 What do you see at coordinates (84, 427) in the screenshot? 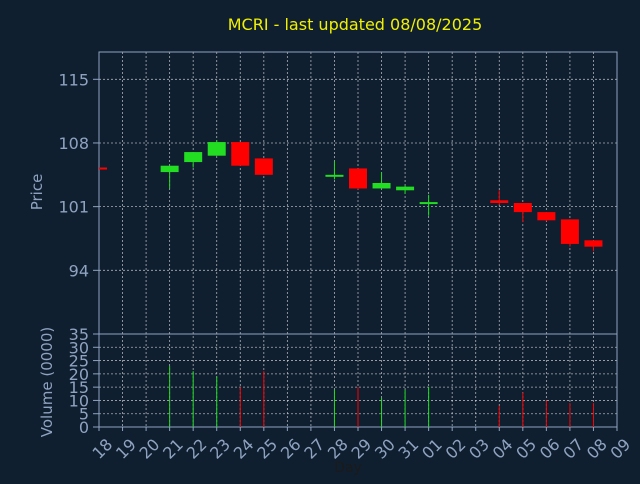
I see `volume-tick-label: 0` at bounding box center [84, 427].